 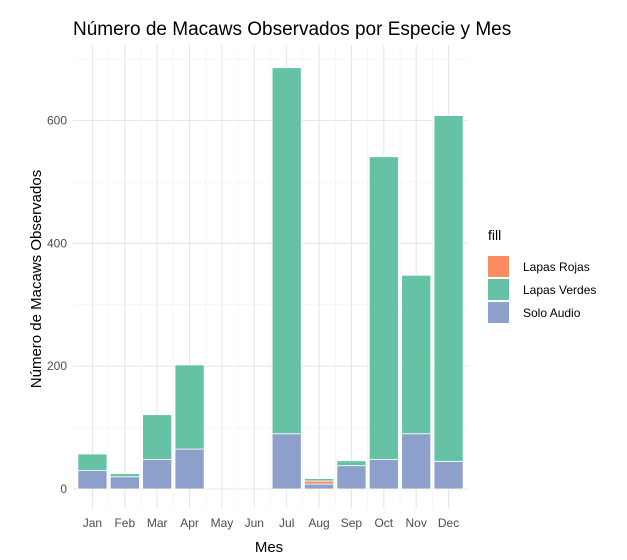 I want to click on bar-dec-solo-audio, so click(x=448, y=475).